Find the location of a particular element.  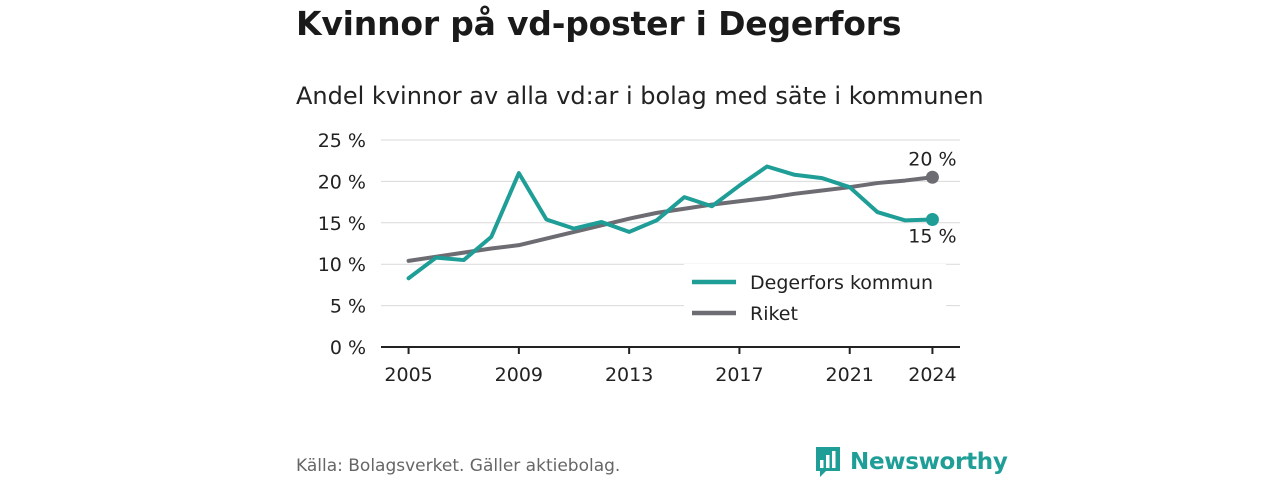

legend: Degerfors kommun Riket is located at coordinates (815, 298).